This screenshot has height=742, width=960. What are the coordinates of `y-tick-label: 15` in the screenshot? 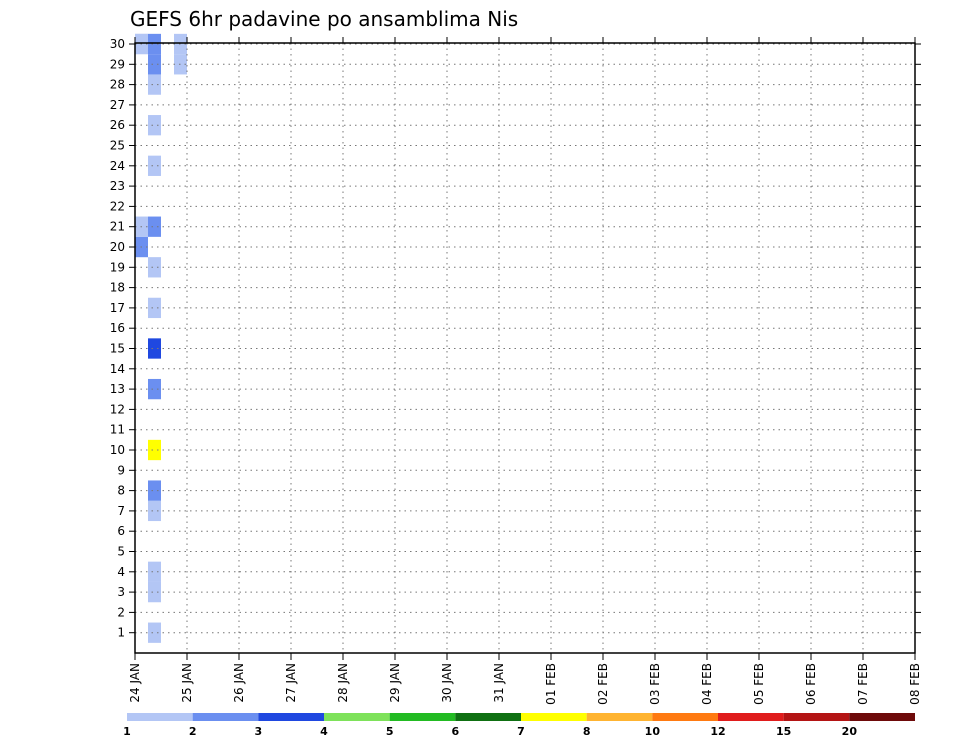 It's located at (117, 349).